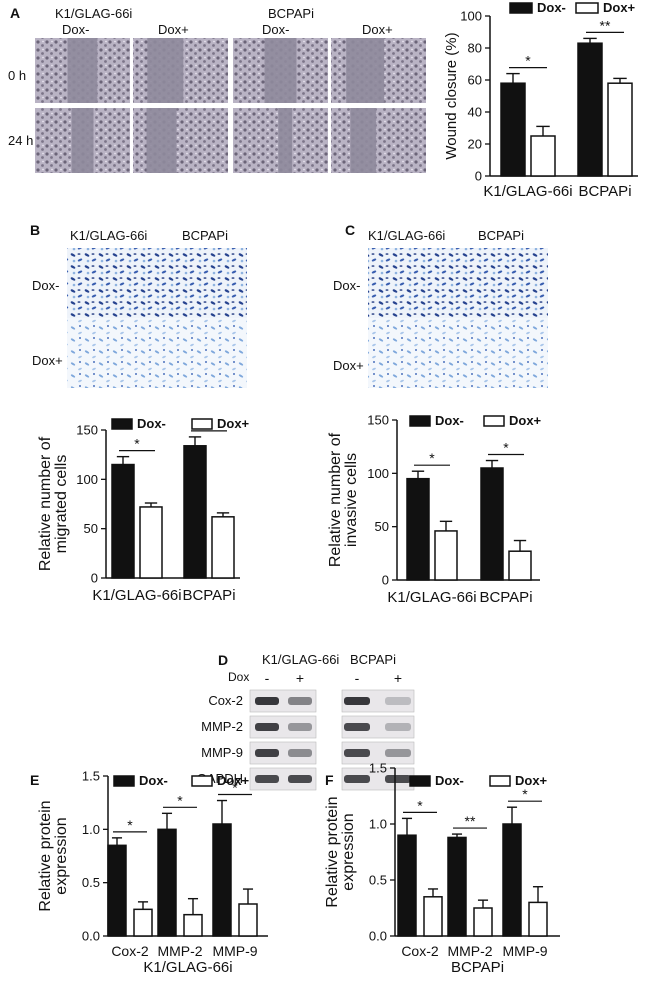  What do you see at coordinates (357, 678) in the screenshot?
I see `lane-sign: -` at bounding box center [357, 678].